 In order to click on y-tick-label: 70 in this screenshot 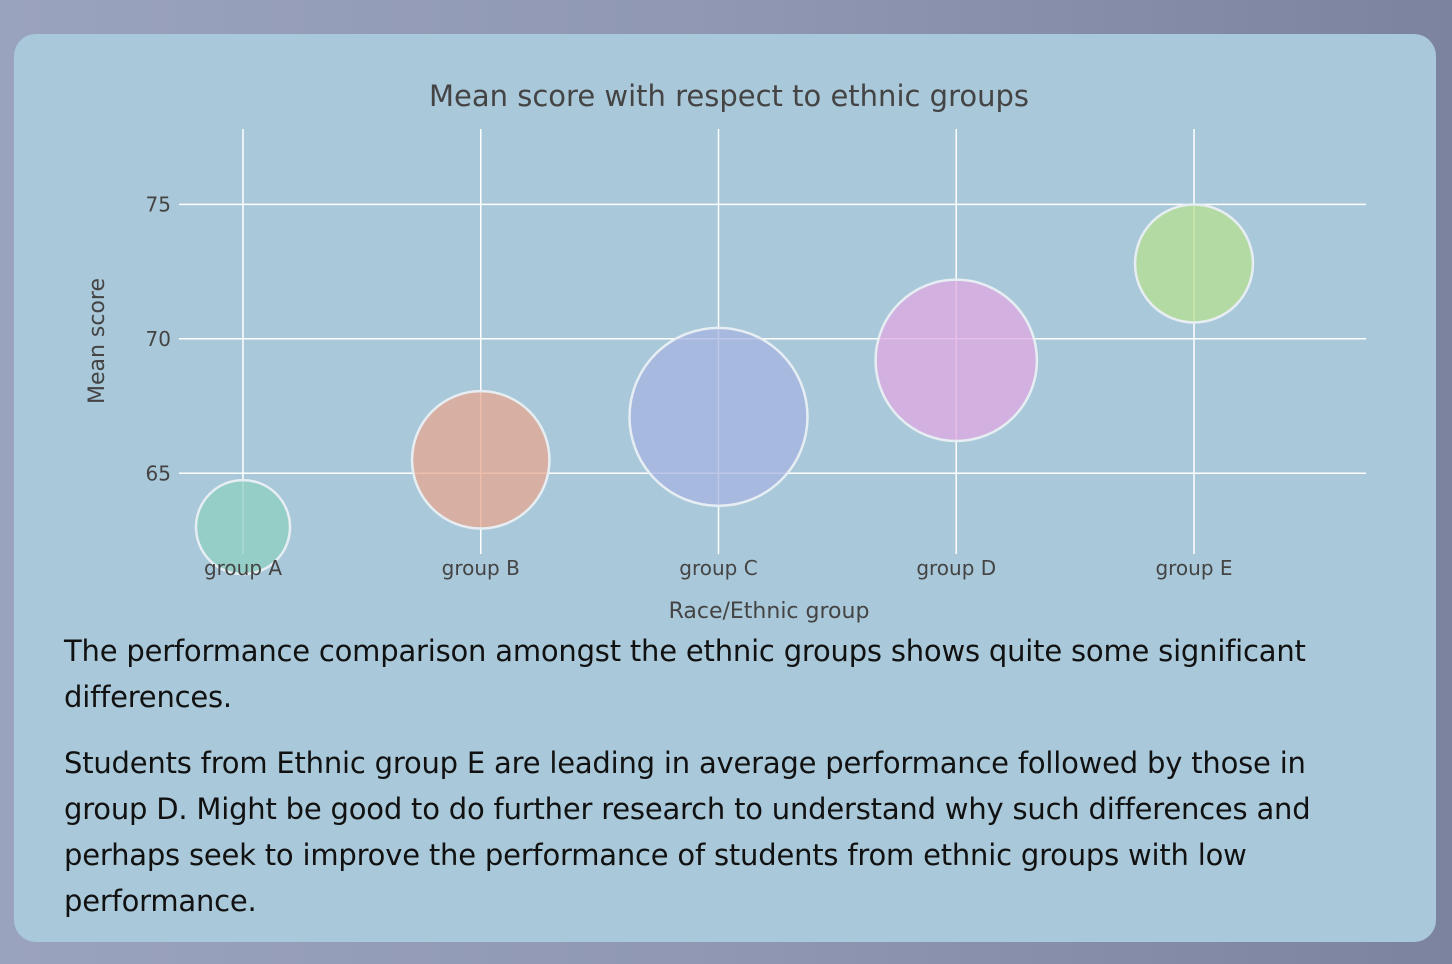, I will do `click(158, 339)`.